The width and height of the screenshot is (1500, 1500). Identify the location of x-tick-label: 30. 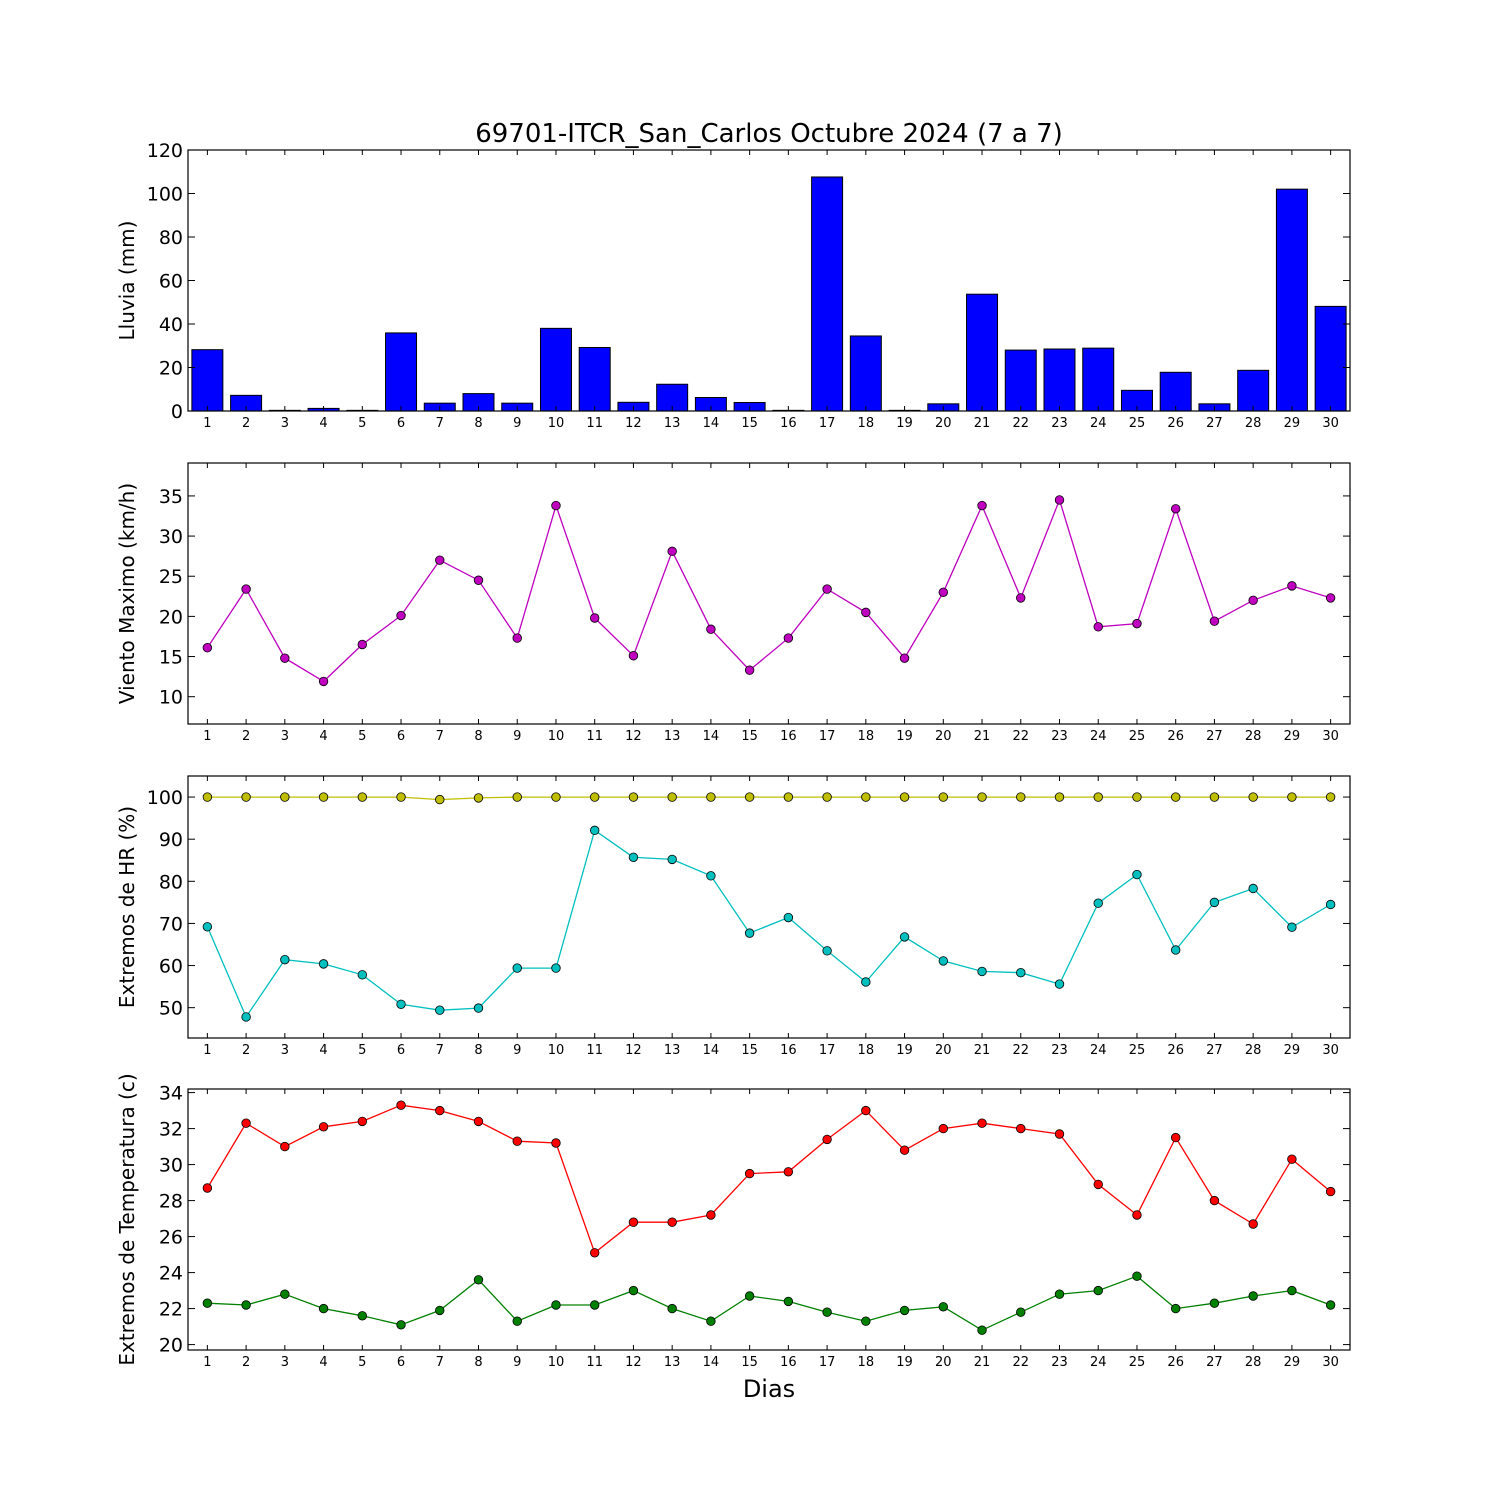
(1330, 1362).